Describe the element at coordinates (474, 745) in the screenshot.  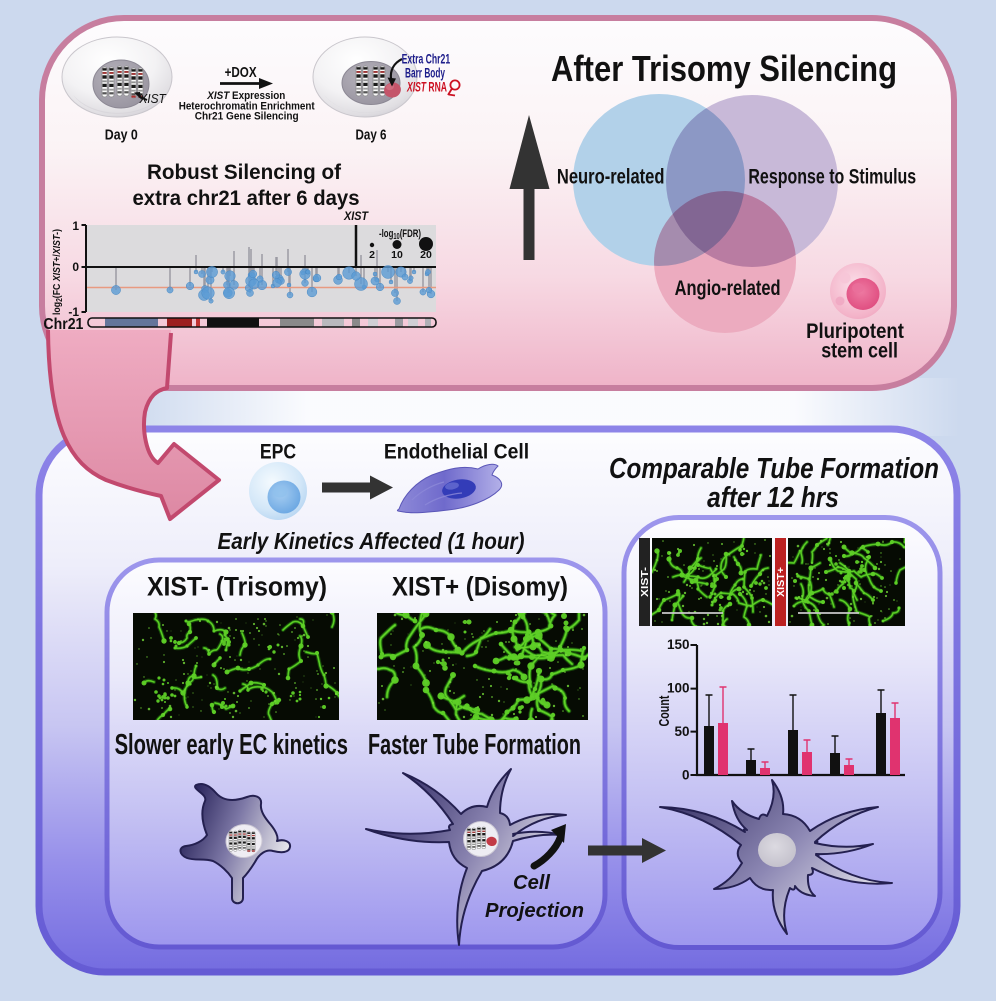
I see `svg-text: Faster Tube Formation` at that location.